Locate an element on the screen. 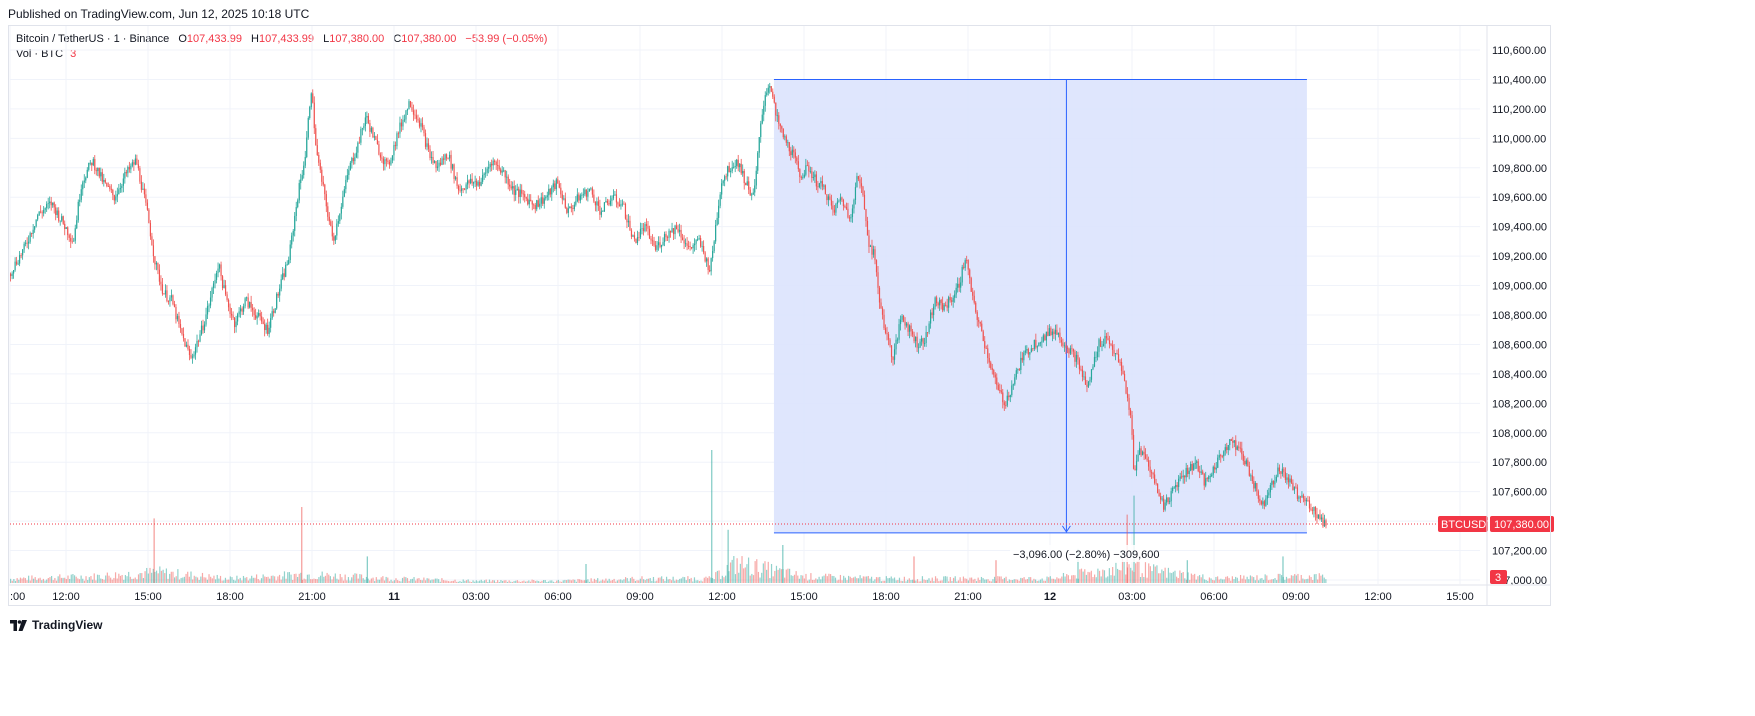 Image resolution: width=1755 pixels, height=716 pixels. legend-symbol: Bitcoin / TetherUS · 1 · Binance is located at coordinates (93, 39).